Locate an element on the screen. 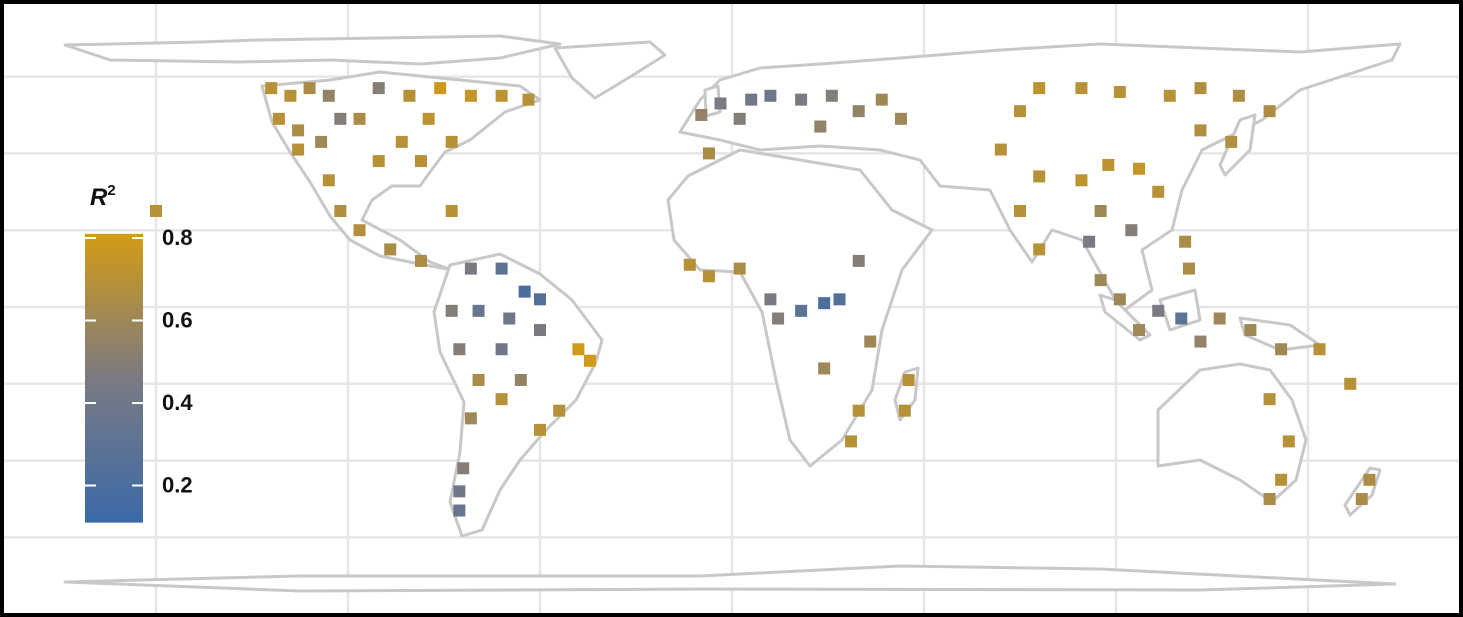 The image size is (1463, 617). north-america is located at coordinates (401, 171).